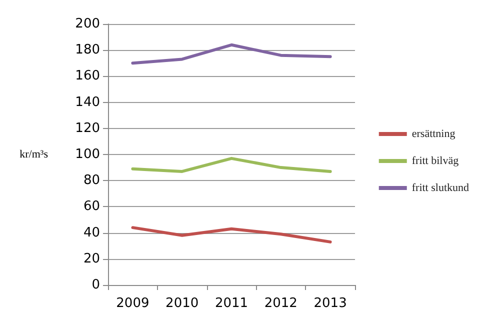 Image resolution: width=500 pixels, height=322 pixels. Describe the element at coordinates (281, 303) in the screenshot. I see `x-tick-label: 2012` at that location.